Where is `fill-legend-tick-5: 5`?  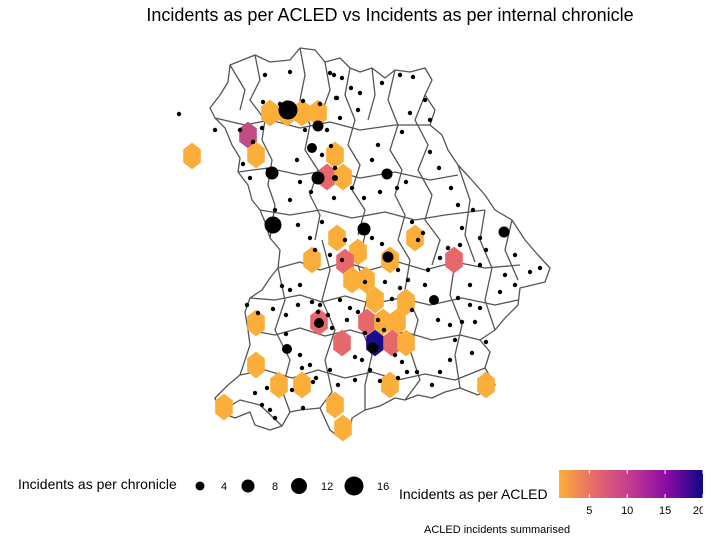
fill-legend-tick-5: 5 is located at coordinates (589, 511).